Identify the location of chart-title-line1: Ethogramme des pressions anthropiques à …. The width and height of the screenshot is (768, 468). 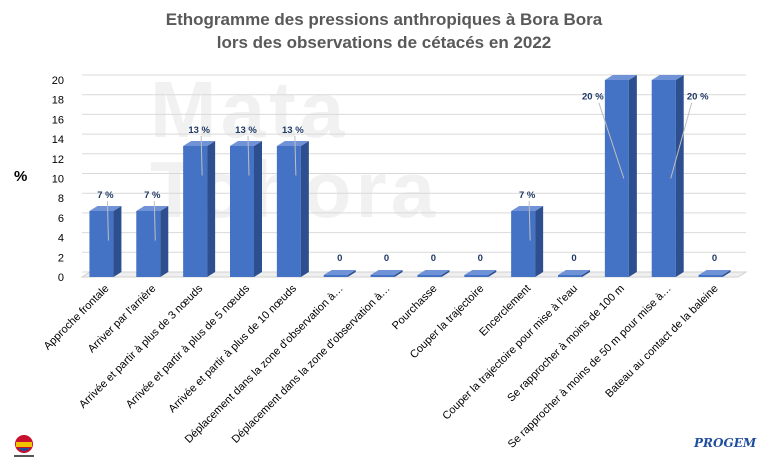
(384, 19).